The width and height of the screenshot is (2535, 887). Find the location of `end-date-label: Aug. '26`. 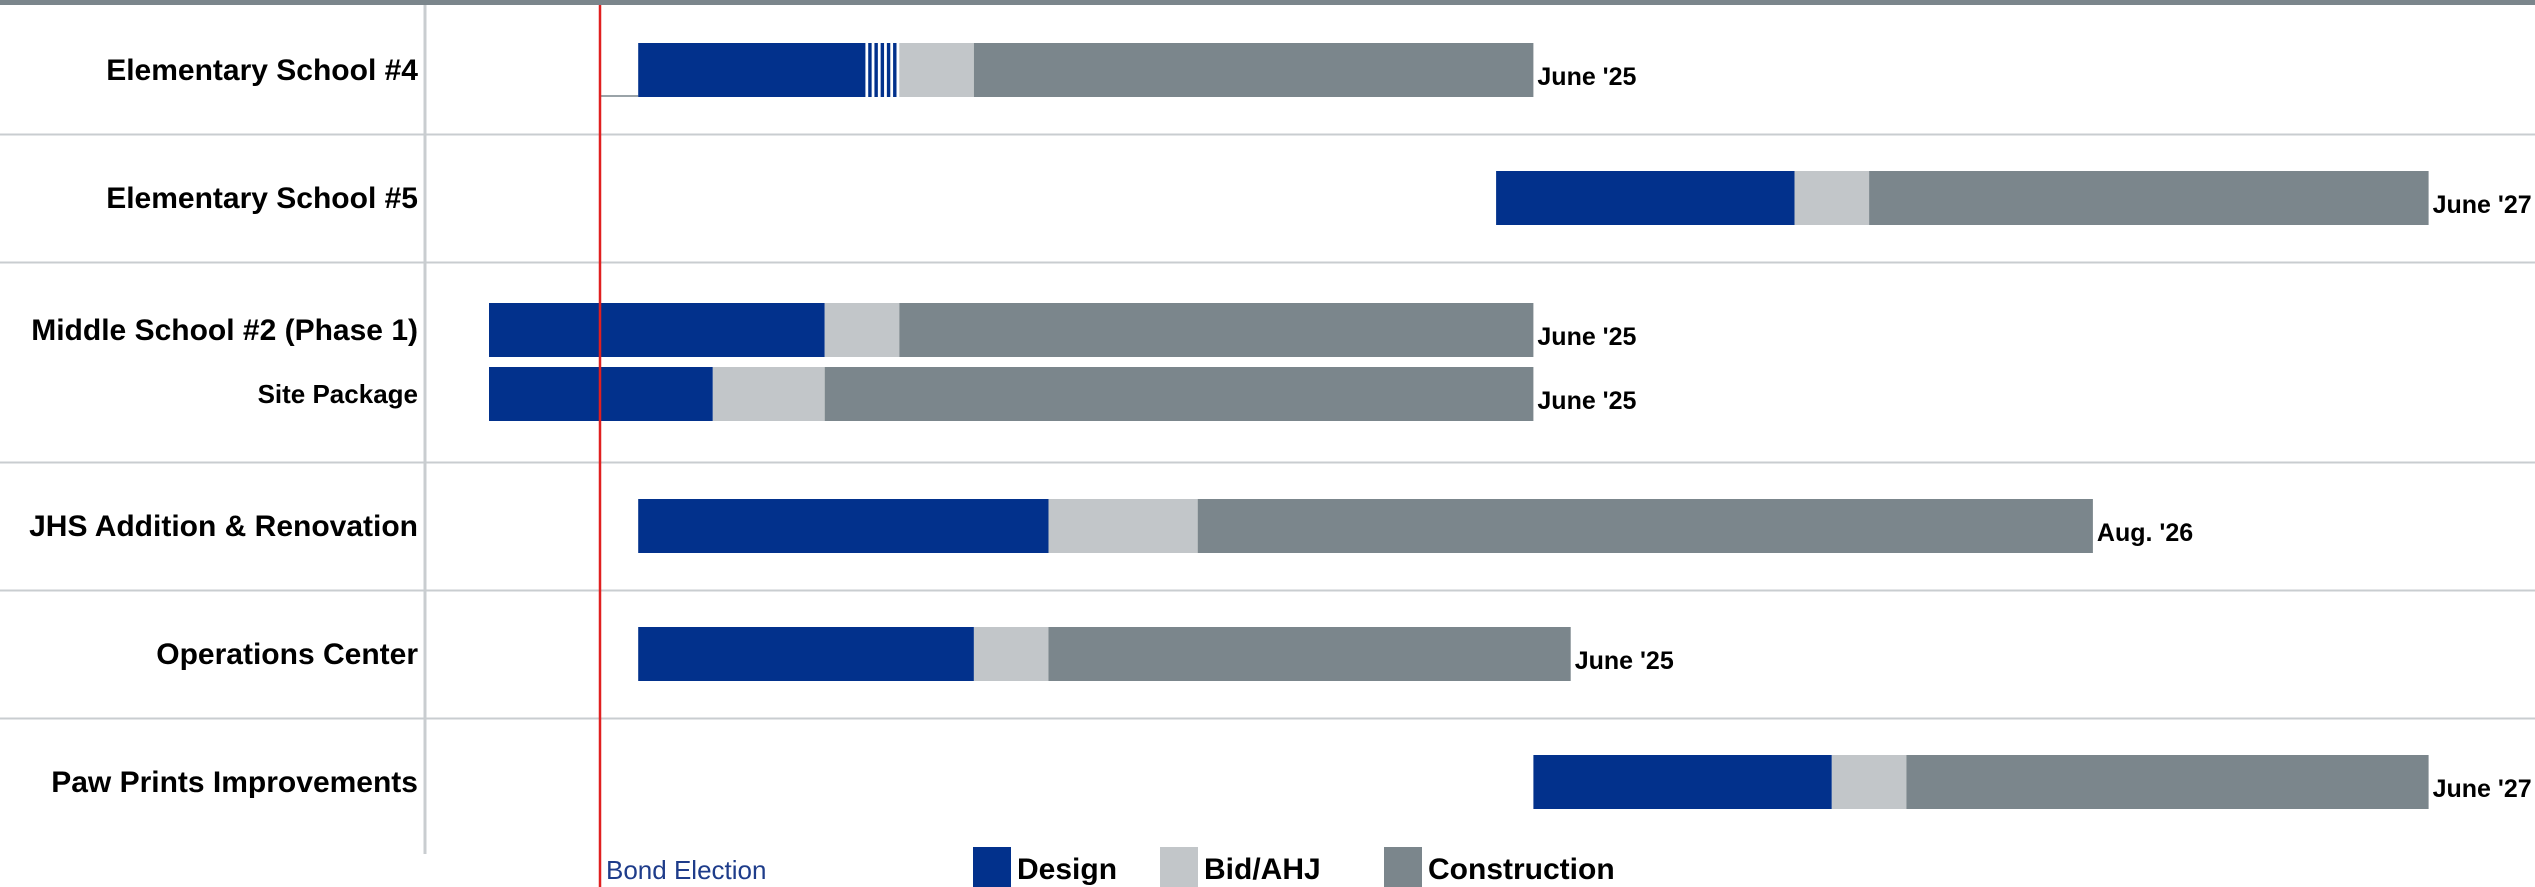

end-date-label: Aug. '26 is located at coordinates (2145, 533).